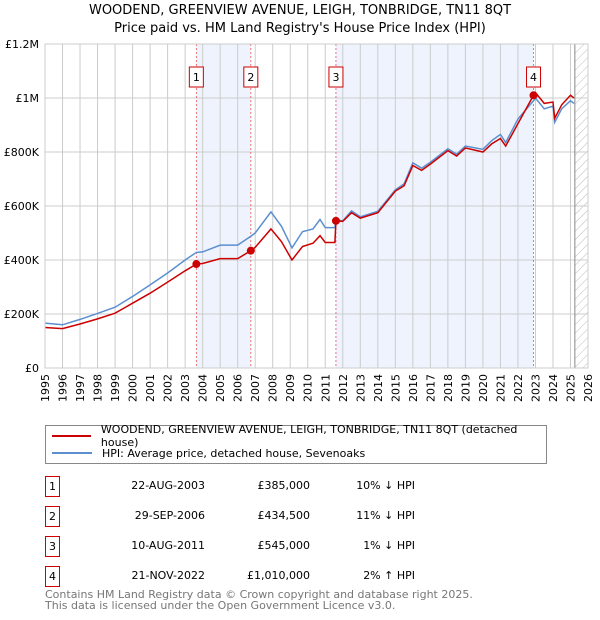 This screenshot has width=600, height=620. I want to click on sale-number-badge: 3, so click(52, 546).